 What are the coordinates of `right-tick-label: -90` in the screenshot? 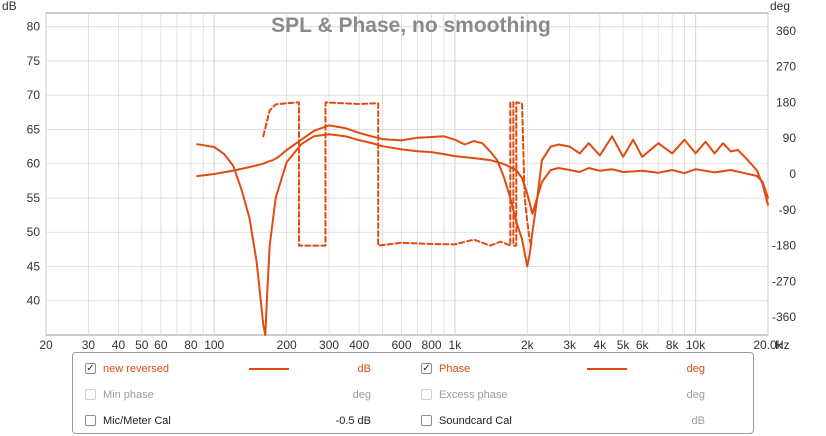 It's located at (788, 210).